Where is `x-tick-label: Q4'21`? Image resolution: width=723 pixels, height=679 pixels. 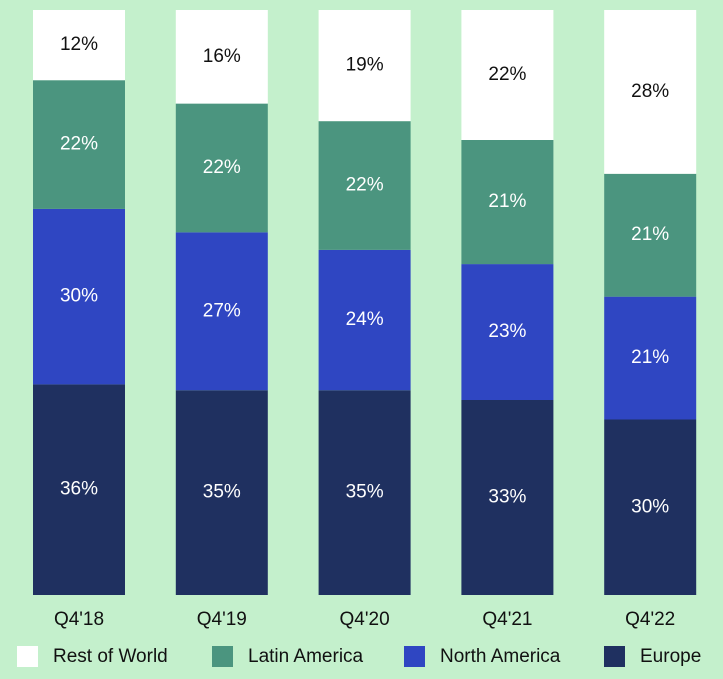 x-tick-label: Q4'21 is located at coordinates (507, 619).